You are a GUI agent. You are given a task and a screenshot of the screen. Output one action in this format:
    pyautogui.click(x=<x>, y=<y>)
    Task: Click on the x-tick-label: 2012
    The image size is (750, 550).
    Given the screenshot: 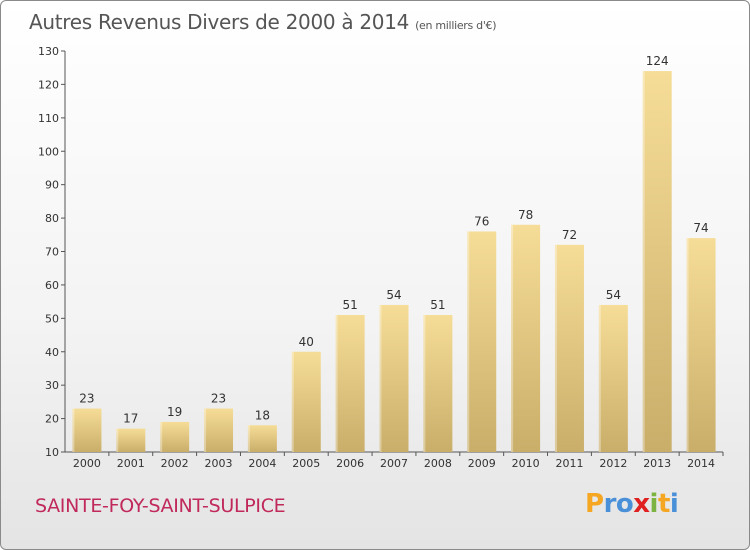 What is the action you would take?
    pyautogui.click(x=613, y=463)
    